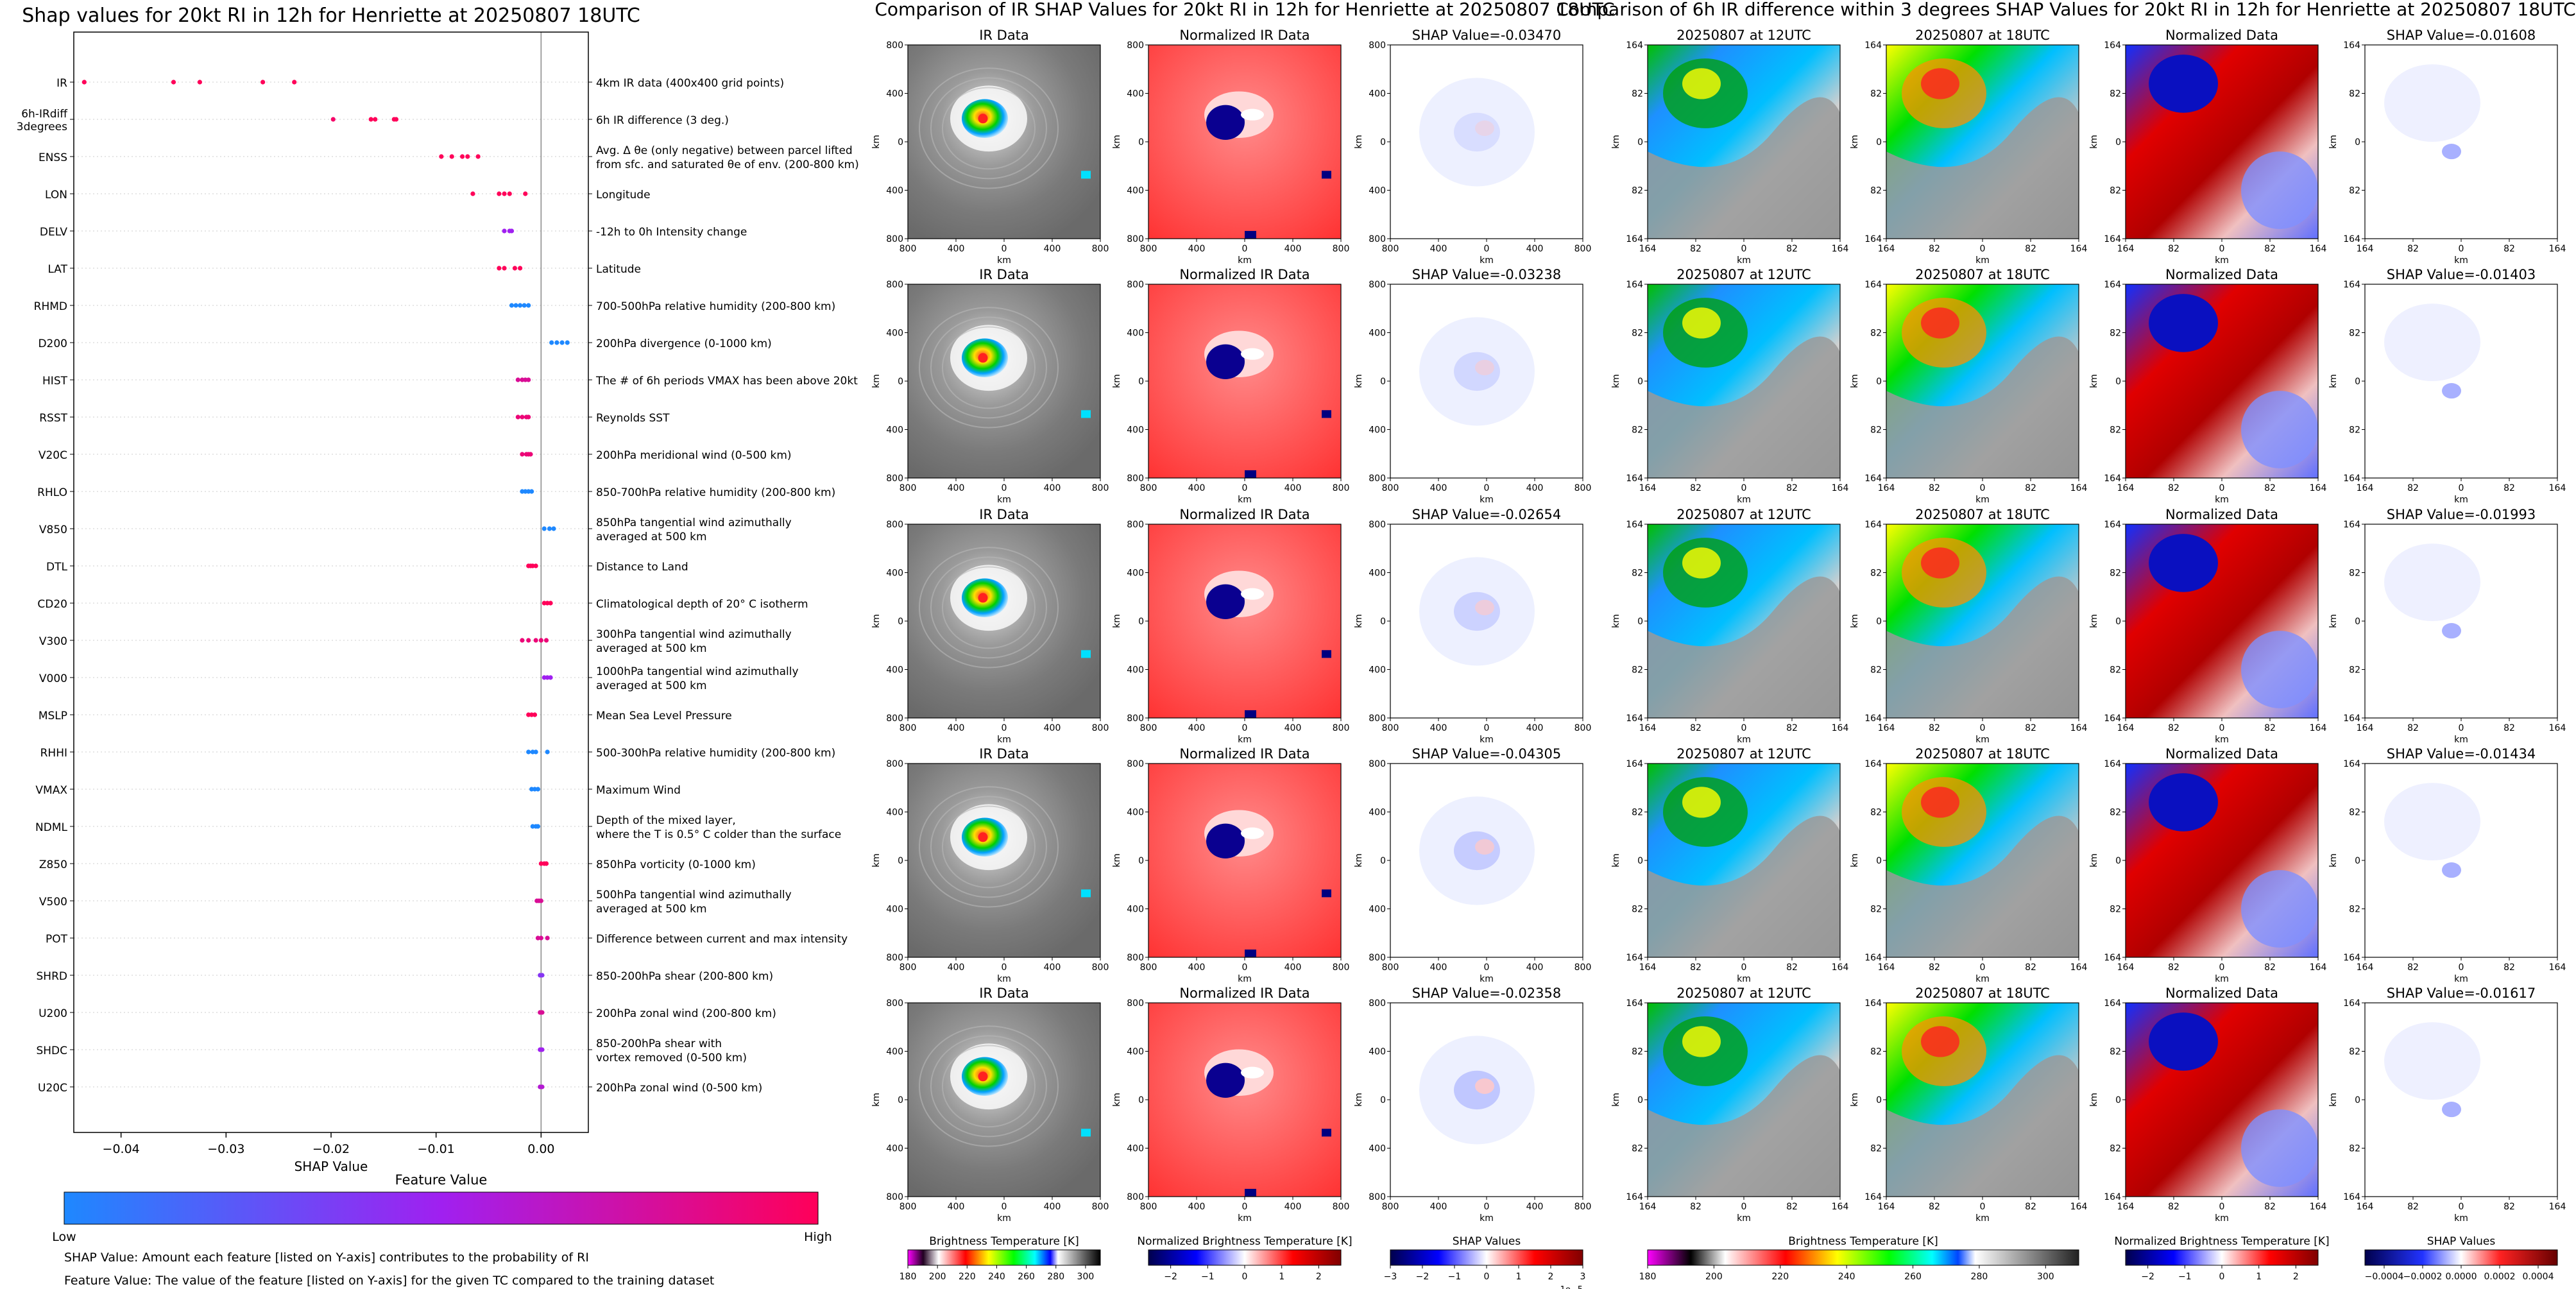 This screenshot has width=2576, height=1289. Describe the element at coordinates (1487, 1277) in the screenshot. I see `colorbar-tick-label: 0` at that location.